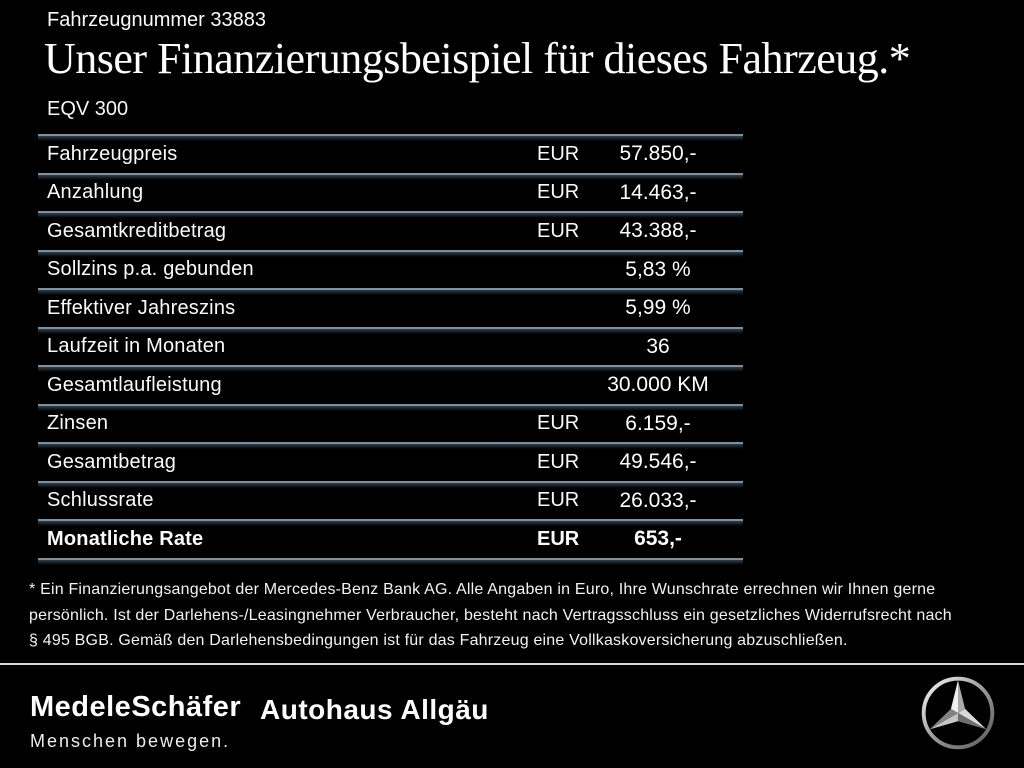 The width and height of the screenshot is (1024, 768). What do you see at coordinates (390, 384) in the screenshot?
I see `table-row: Gesamtlaufleistung 30.000 KM` at bounding box center [390, 384].